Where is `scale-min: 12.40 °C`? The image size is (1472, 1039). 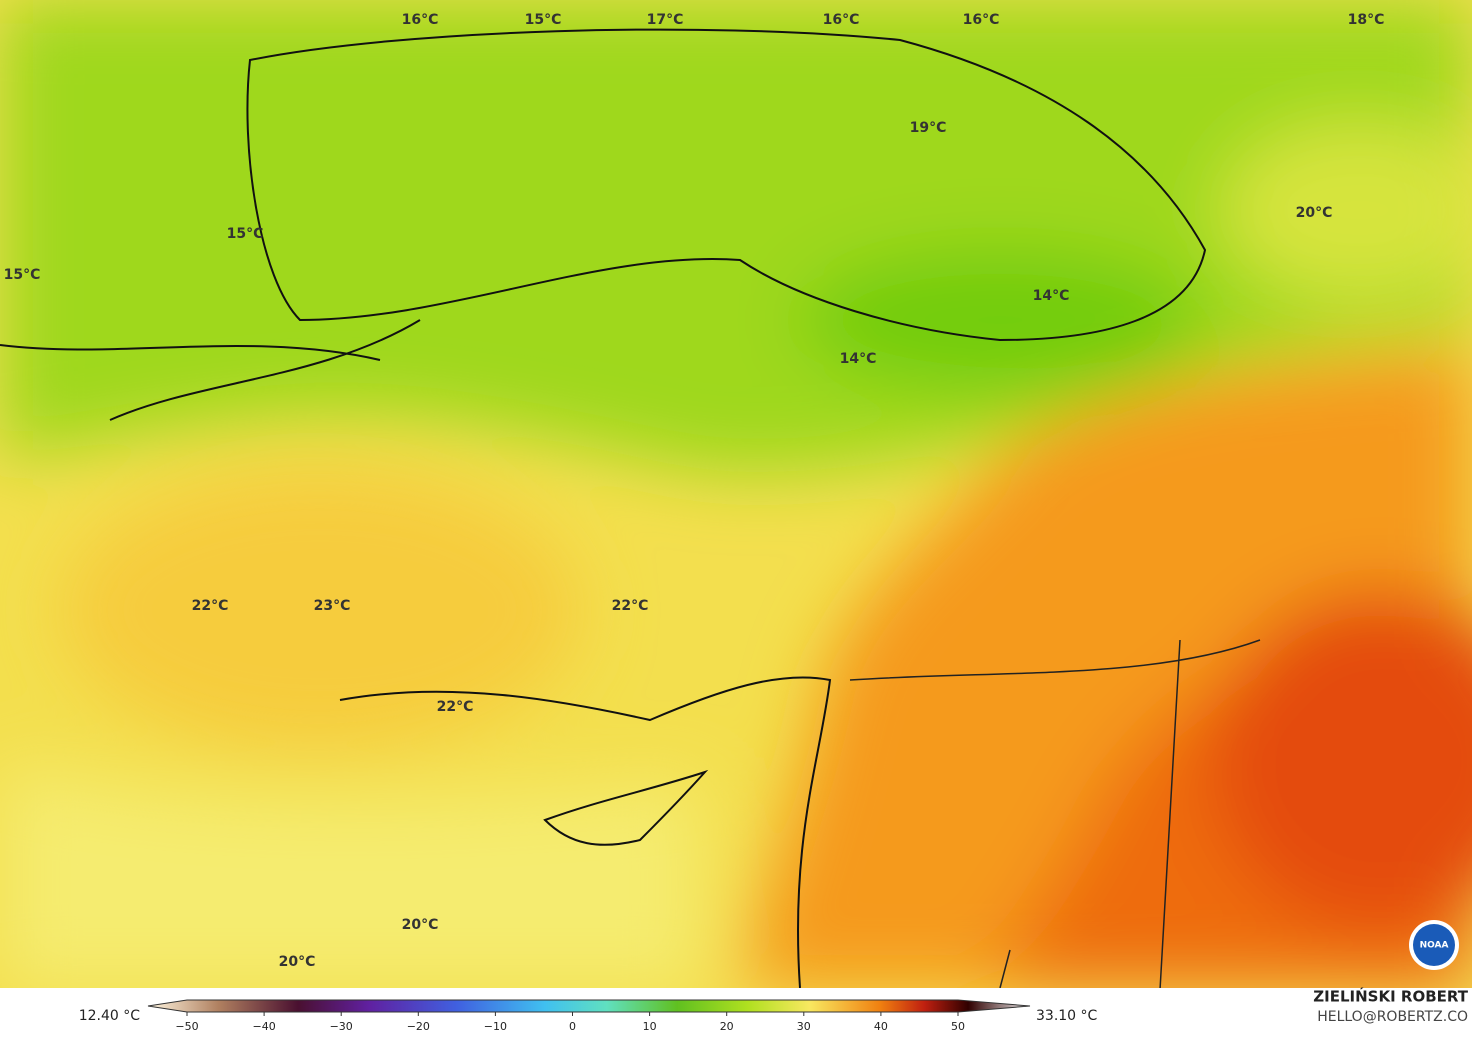
scale-min: 12.40 °C is located at coordinates (110, 1016).